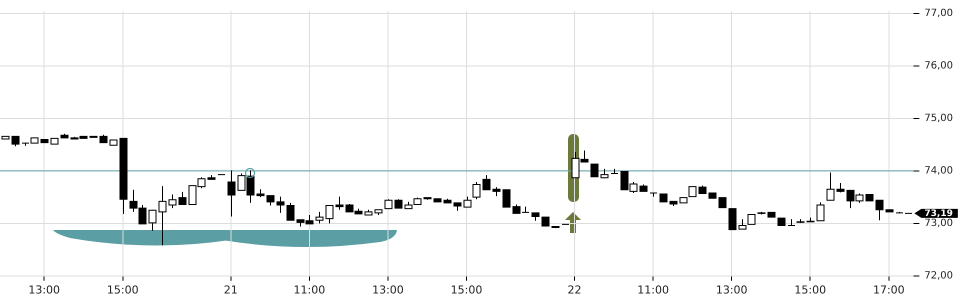 This screenshot has width=960, height=300. Describe the element at coordinates (939, 14) in the screenshot. I see `y-tick-label: 77,00` at that location.